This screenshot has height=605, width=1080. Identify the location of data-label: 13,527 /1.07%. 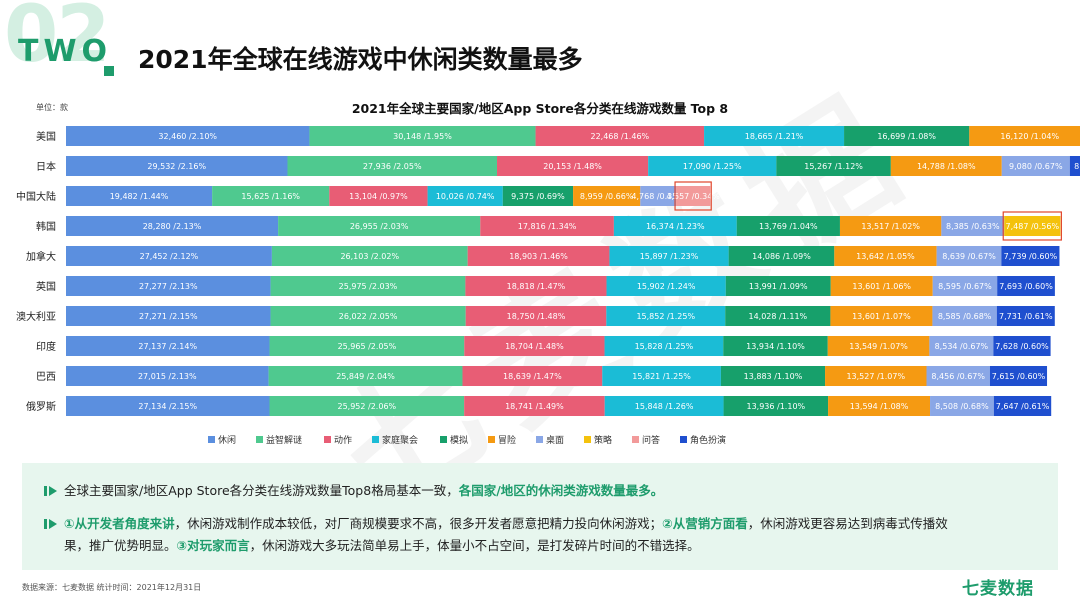
(875, 376).